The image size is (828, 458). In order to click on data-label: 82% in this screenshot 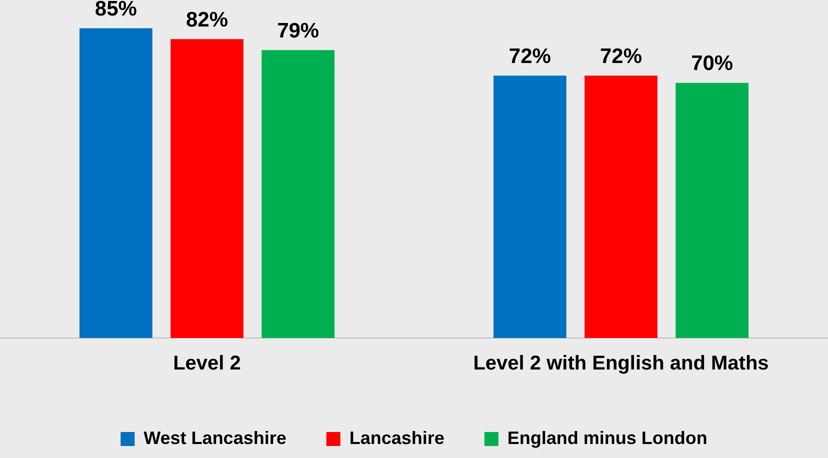, I will do `click(207, 20)`.